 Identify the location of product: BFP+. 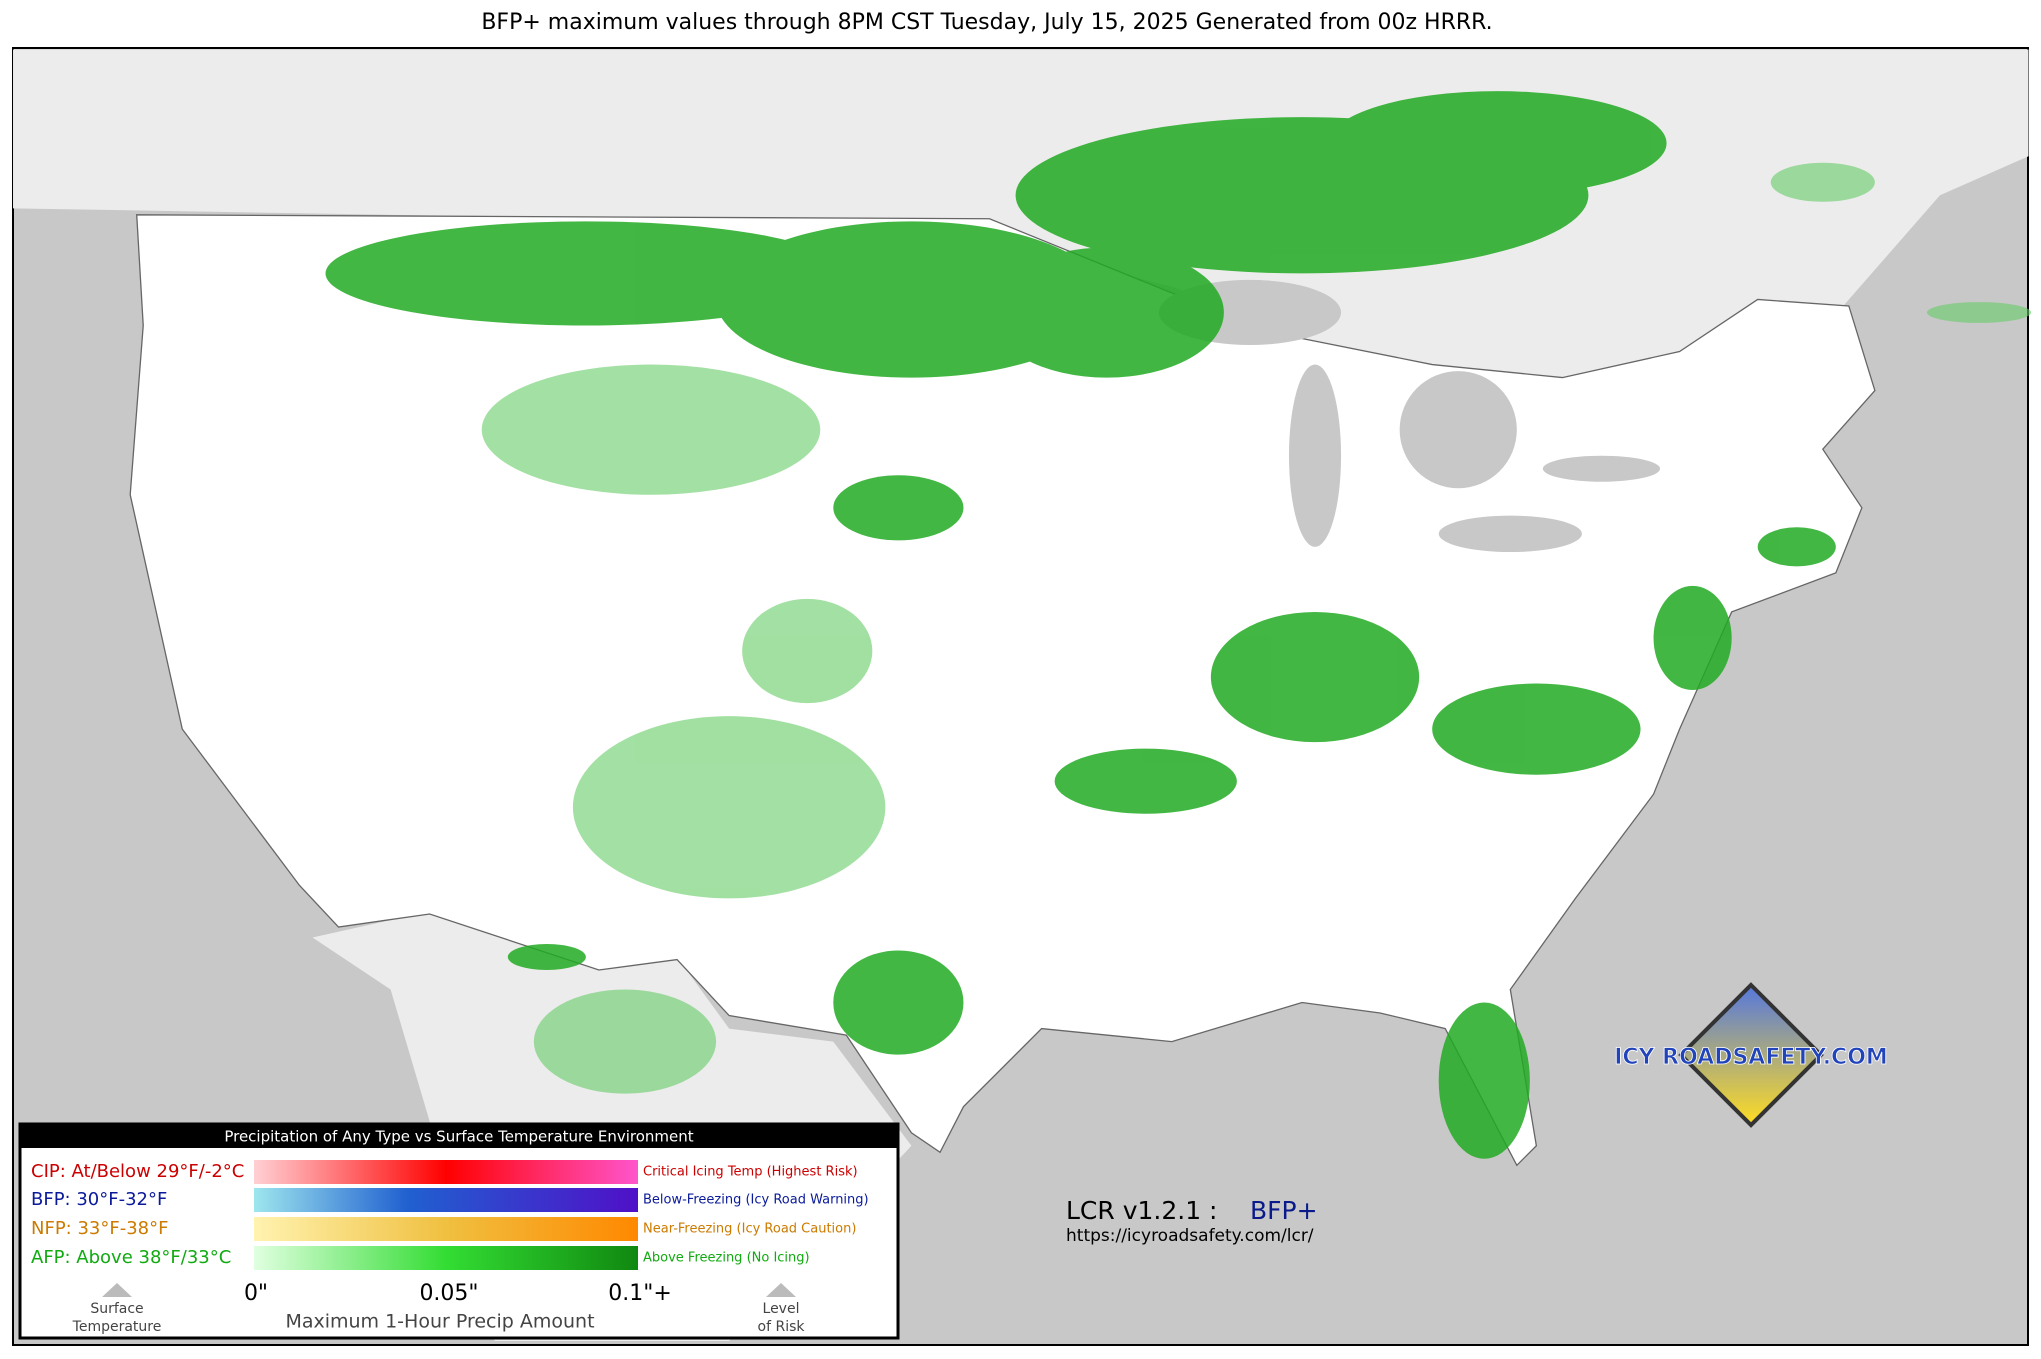
(1284, 1210).